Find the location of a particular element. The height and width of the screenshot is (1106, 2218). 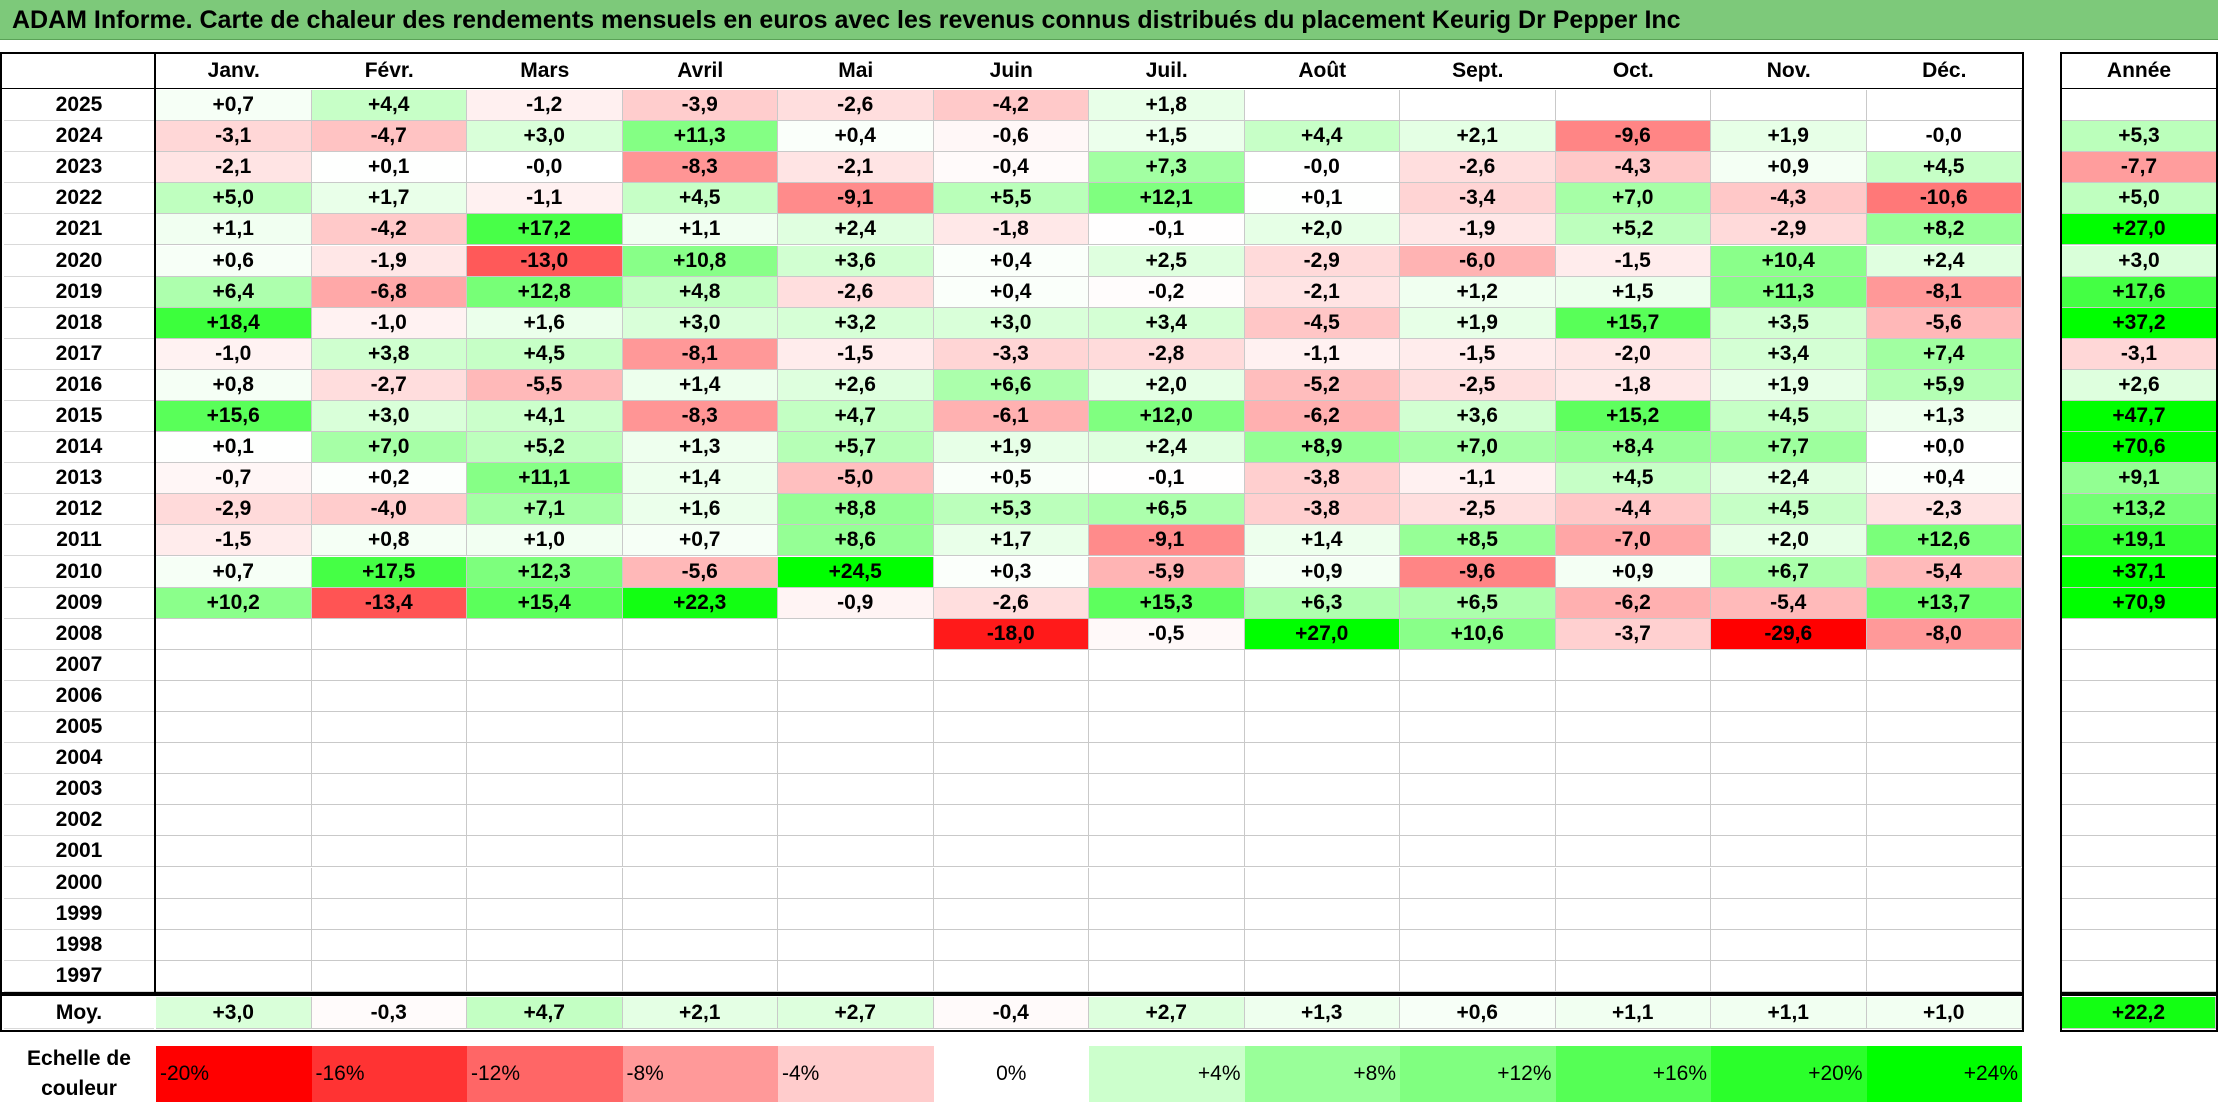

heatmap-cell: +10,4 is located at coordinates (1789, 261).